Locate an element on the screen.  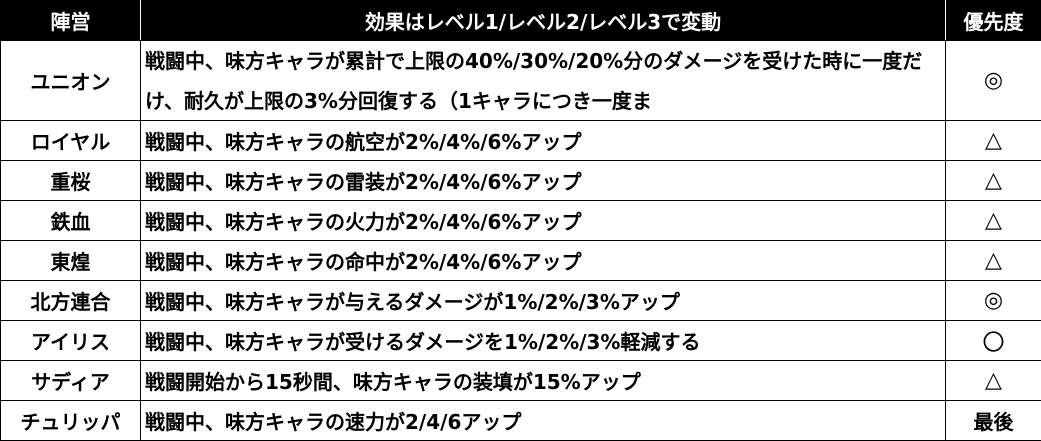
table-row: 北方連合 戦闘中、味方キャラが与えるダメージが1%/2%/3%アップ ◎ is located at coordinates (520, 300).